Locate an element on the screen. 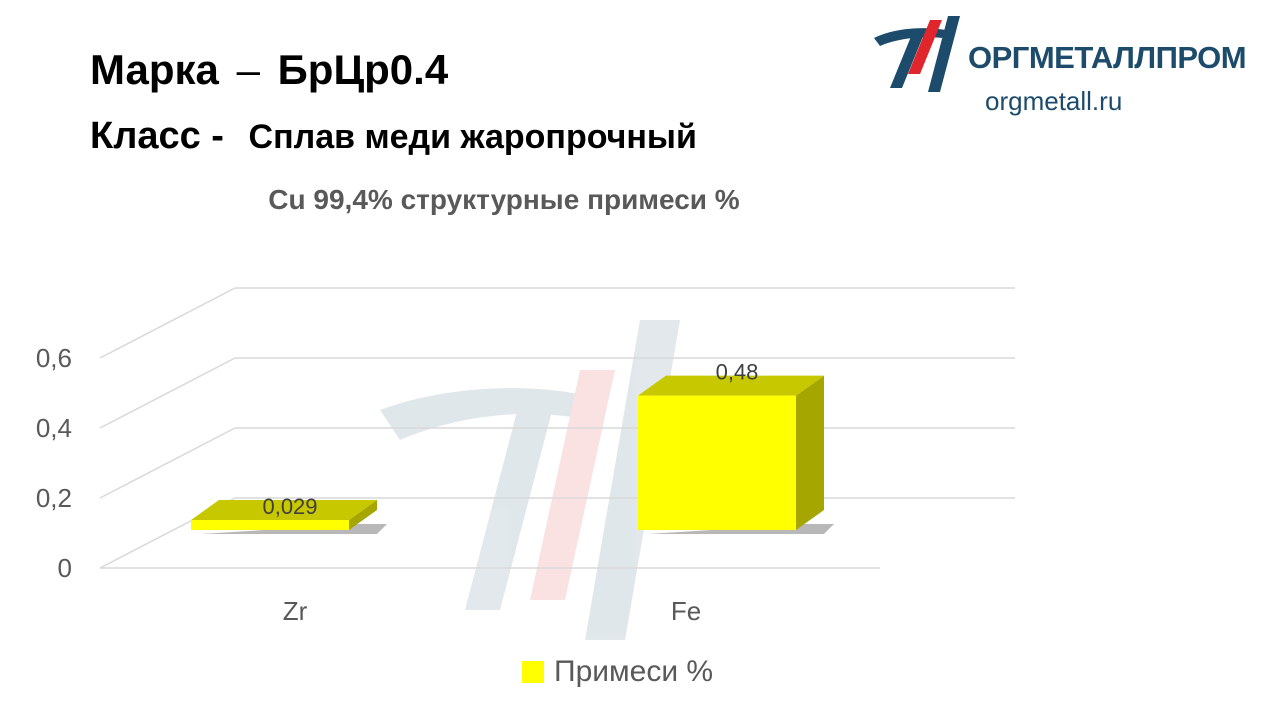  y-tick-label: 0 is located at coordinates (65, 568).